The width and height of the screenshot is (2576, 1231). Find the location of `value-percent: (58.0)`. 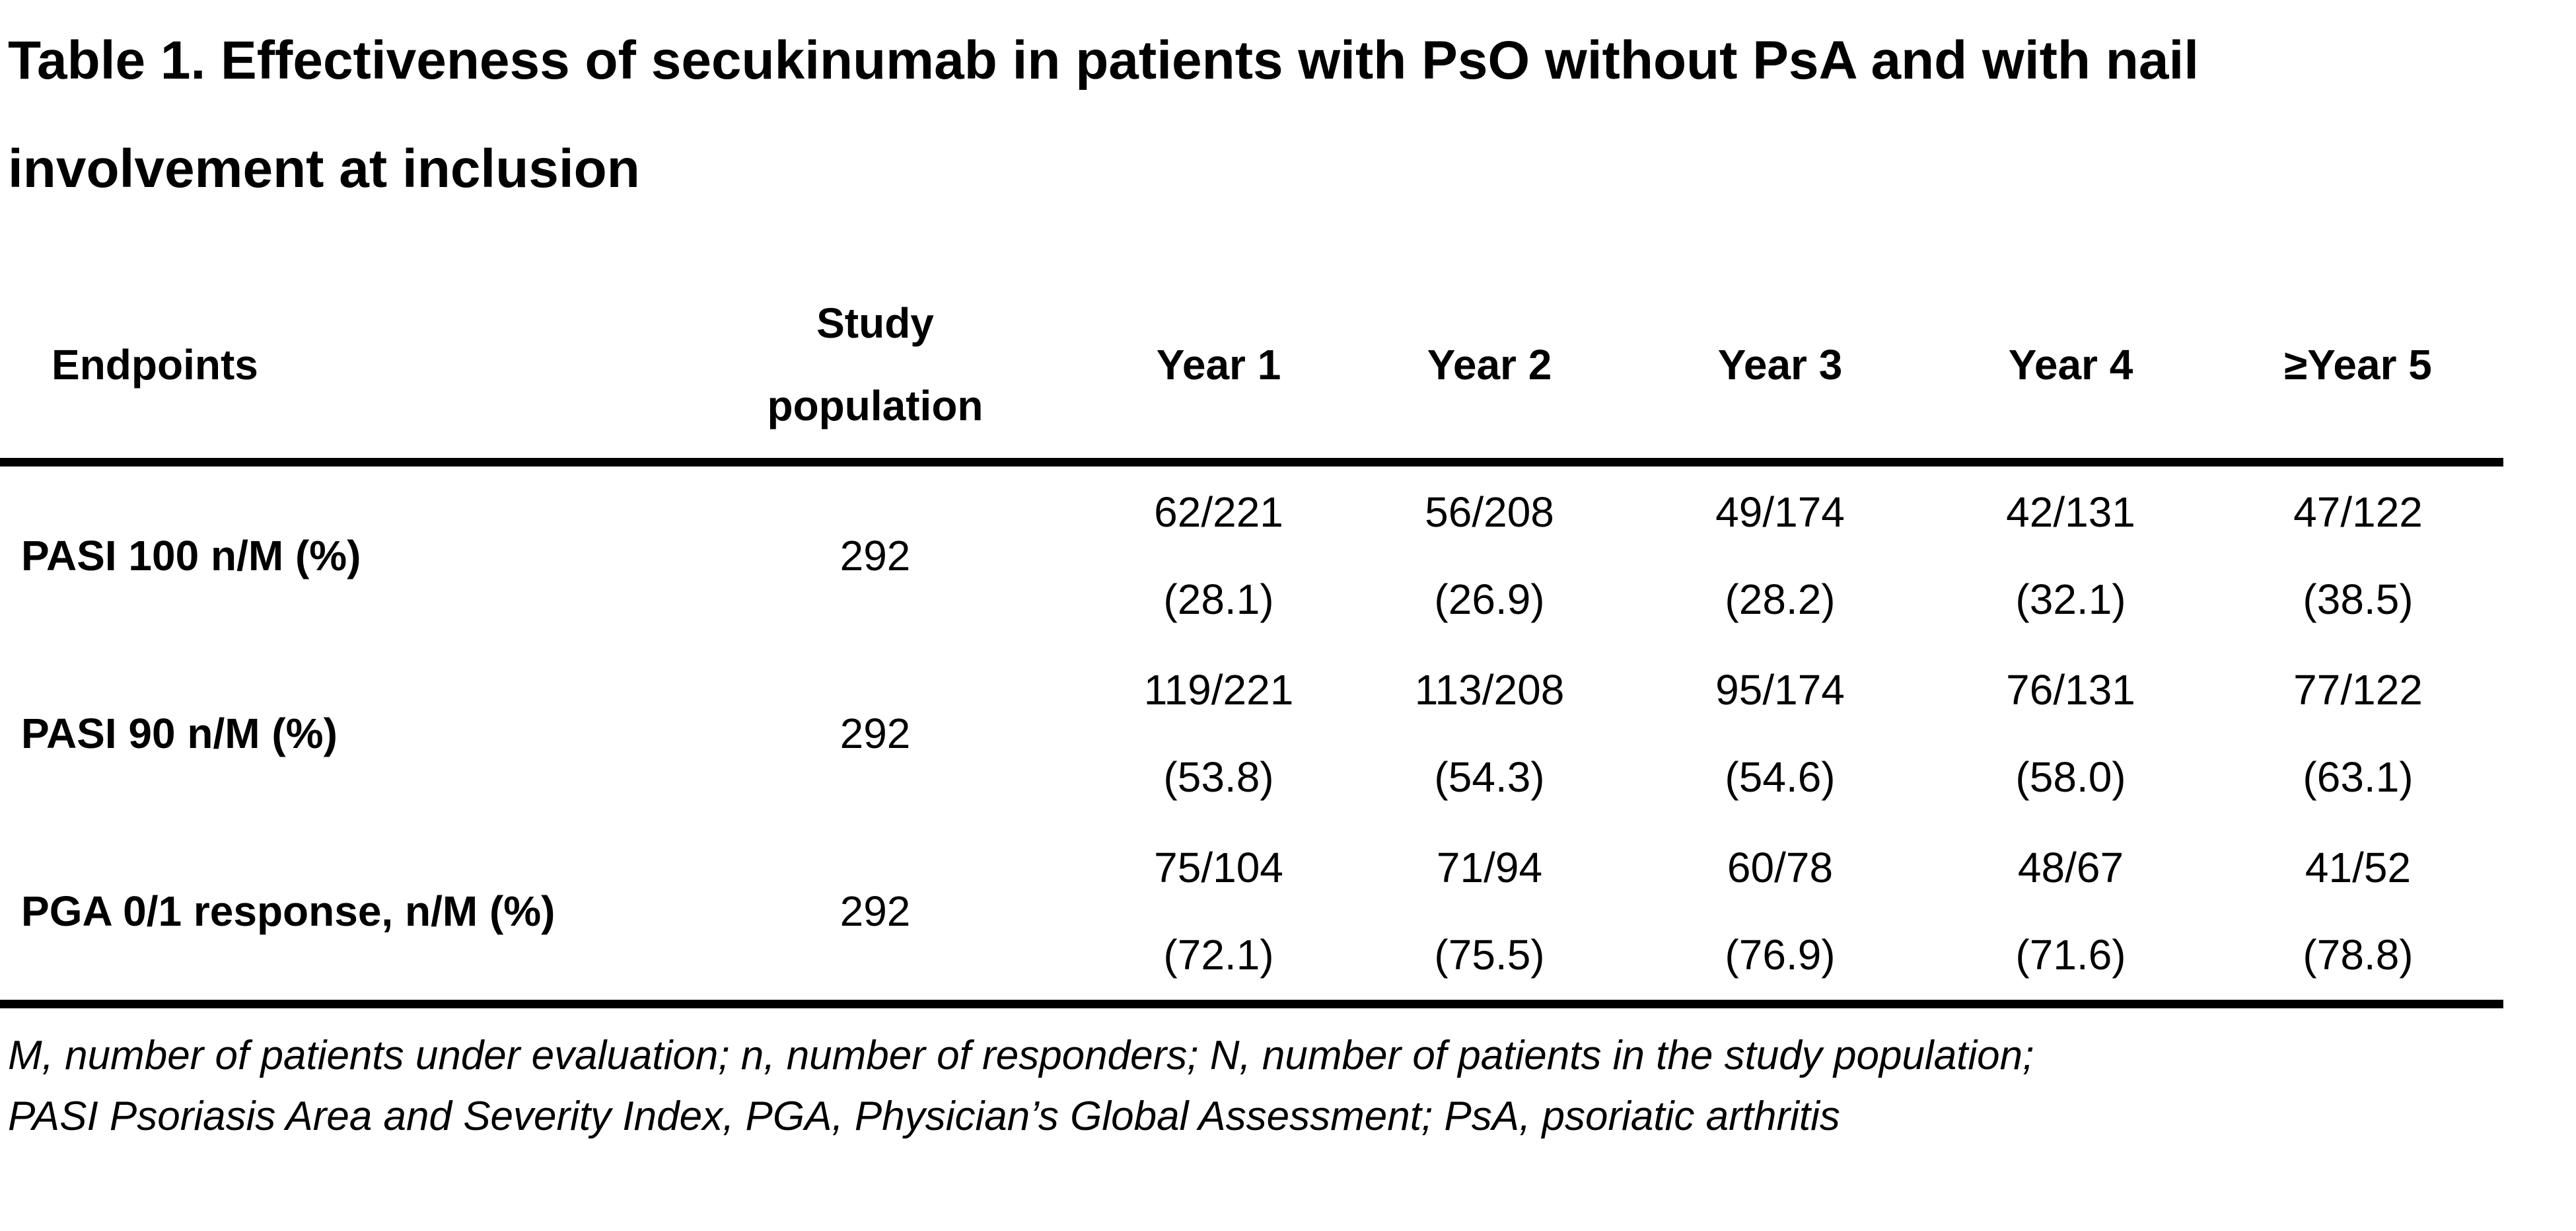

value-percent: (58.0) is located at coordinates (2070, 777).